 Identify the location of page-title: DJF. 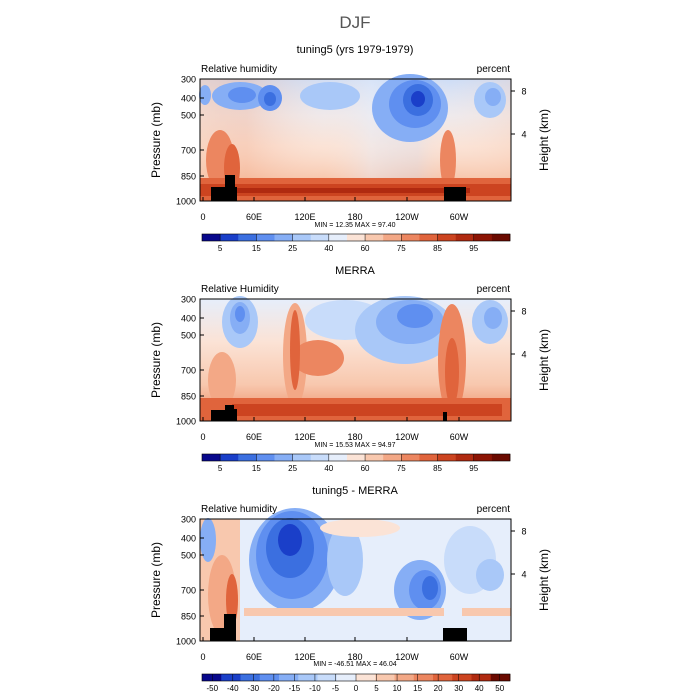
(354, 22).